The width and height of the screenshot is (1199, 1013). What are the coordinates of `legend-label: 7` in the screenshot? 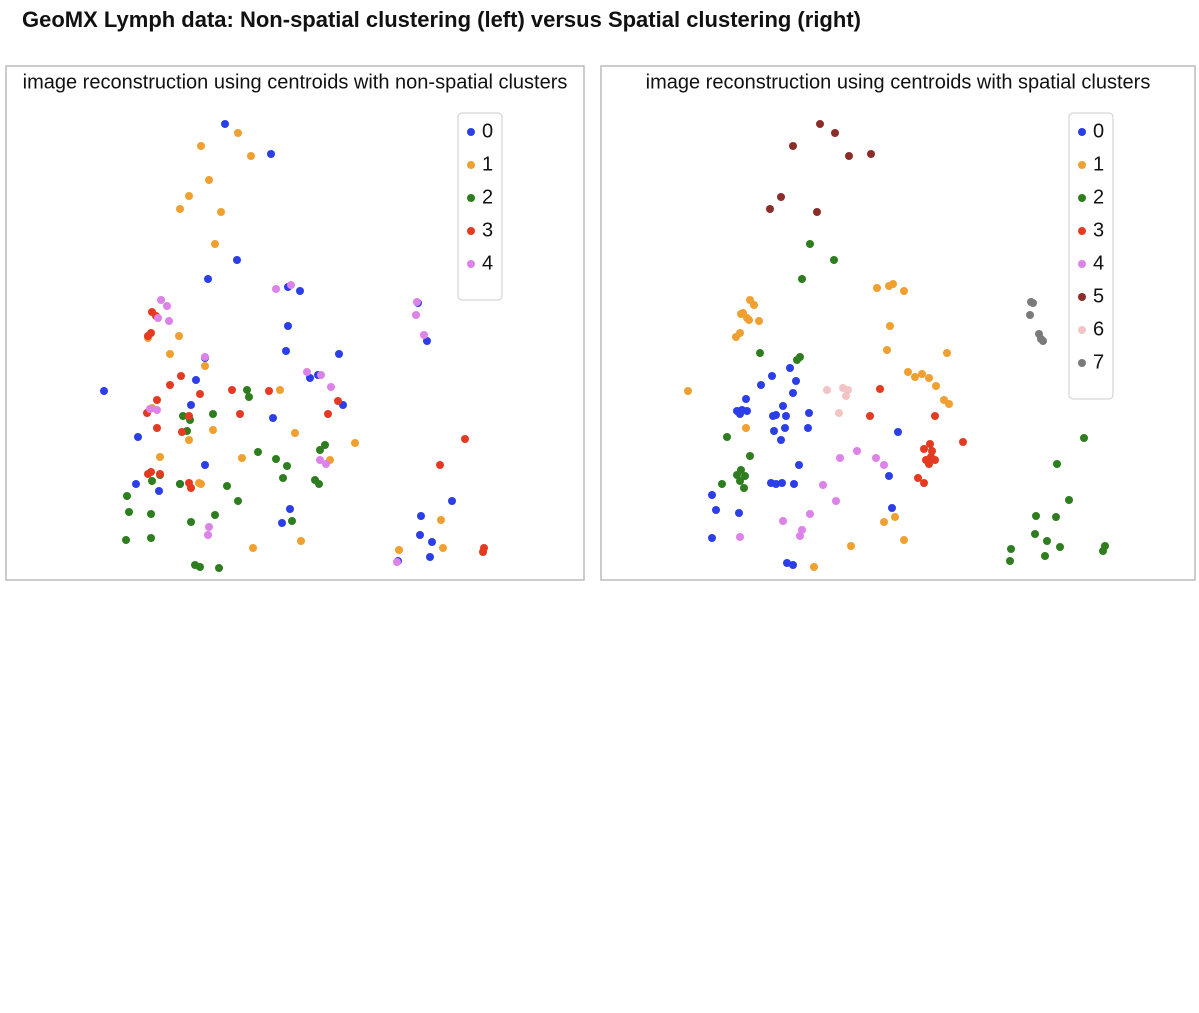 It's located at (1098, 362).